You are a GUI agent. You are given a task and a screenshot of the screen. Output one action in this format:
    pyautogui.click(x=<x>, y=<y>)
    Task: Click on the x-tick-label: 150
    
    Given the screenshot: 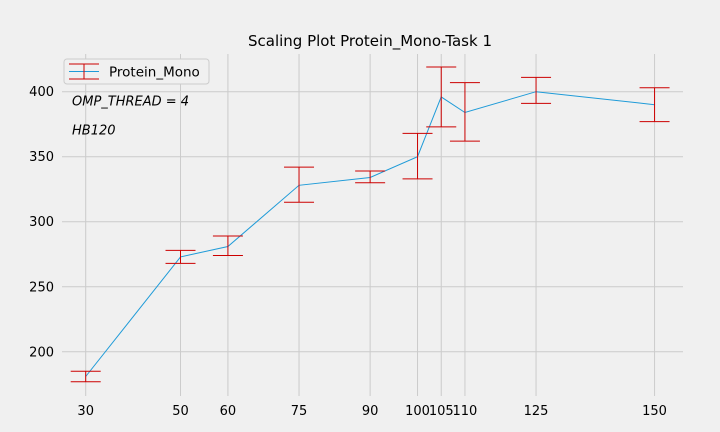 What is the action you would take?
    pyautogui.click(x=654, y=411)
    